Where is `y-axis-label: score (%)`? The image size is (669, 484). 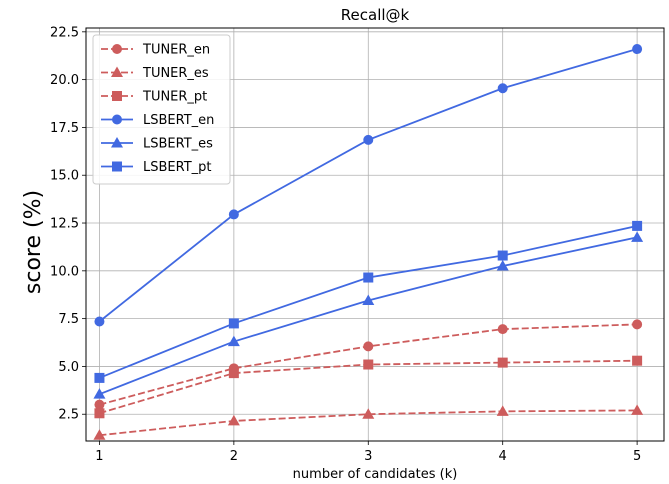 y-axis-label: score (%) is located at coordinates (33, 242).